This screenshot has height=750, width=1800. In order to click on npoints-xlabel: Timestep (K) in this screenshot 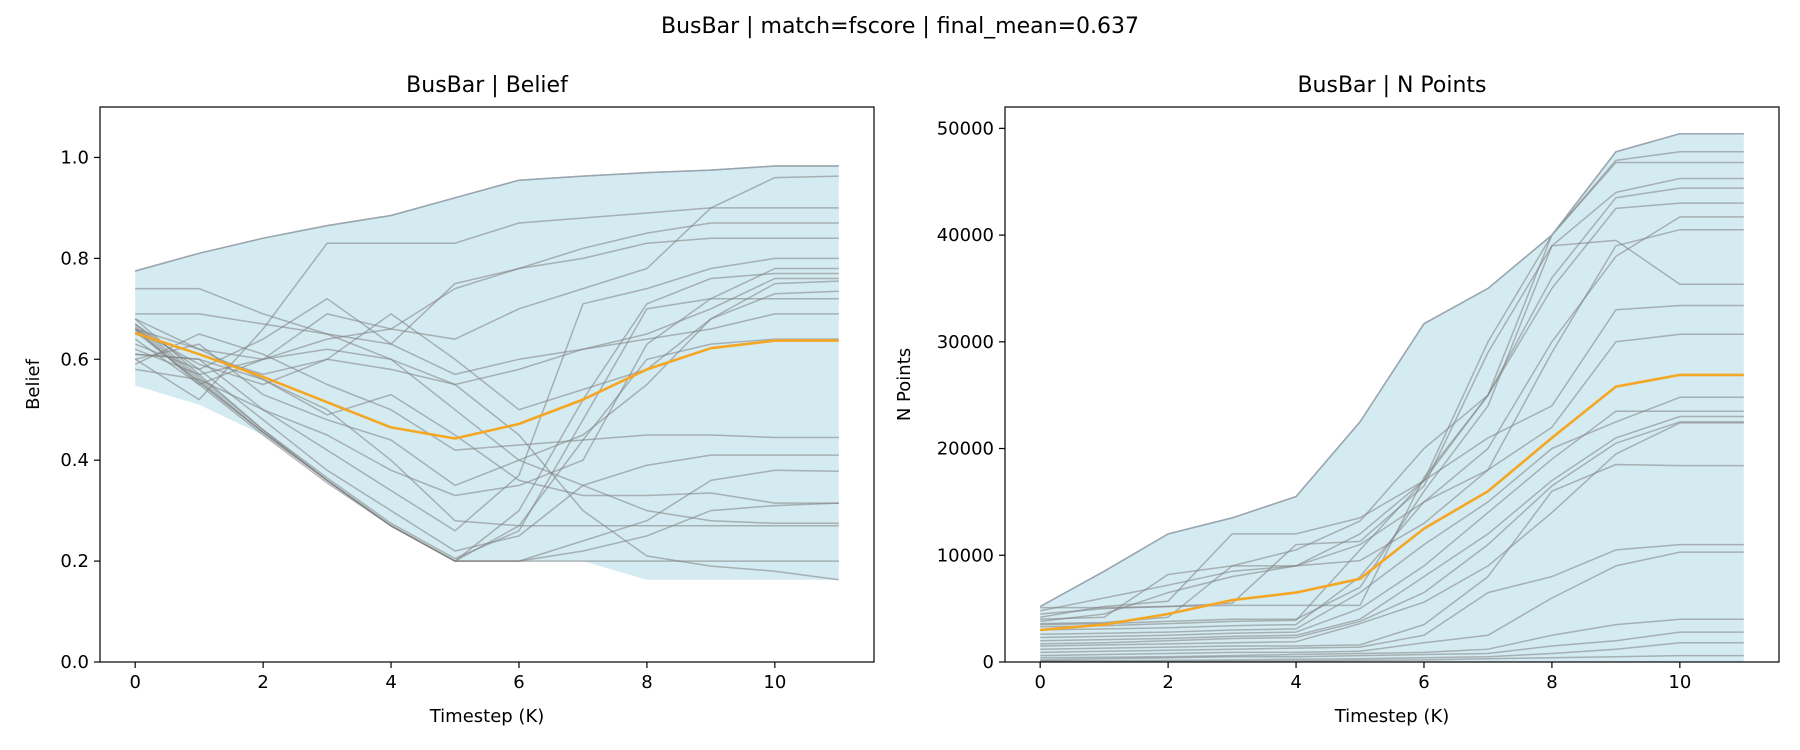, I will do `click(1392, 716)`.